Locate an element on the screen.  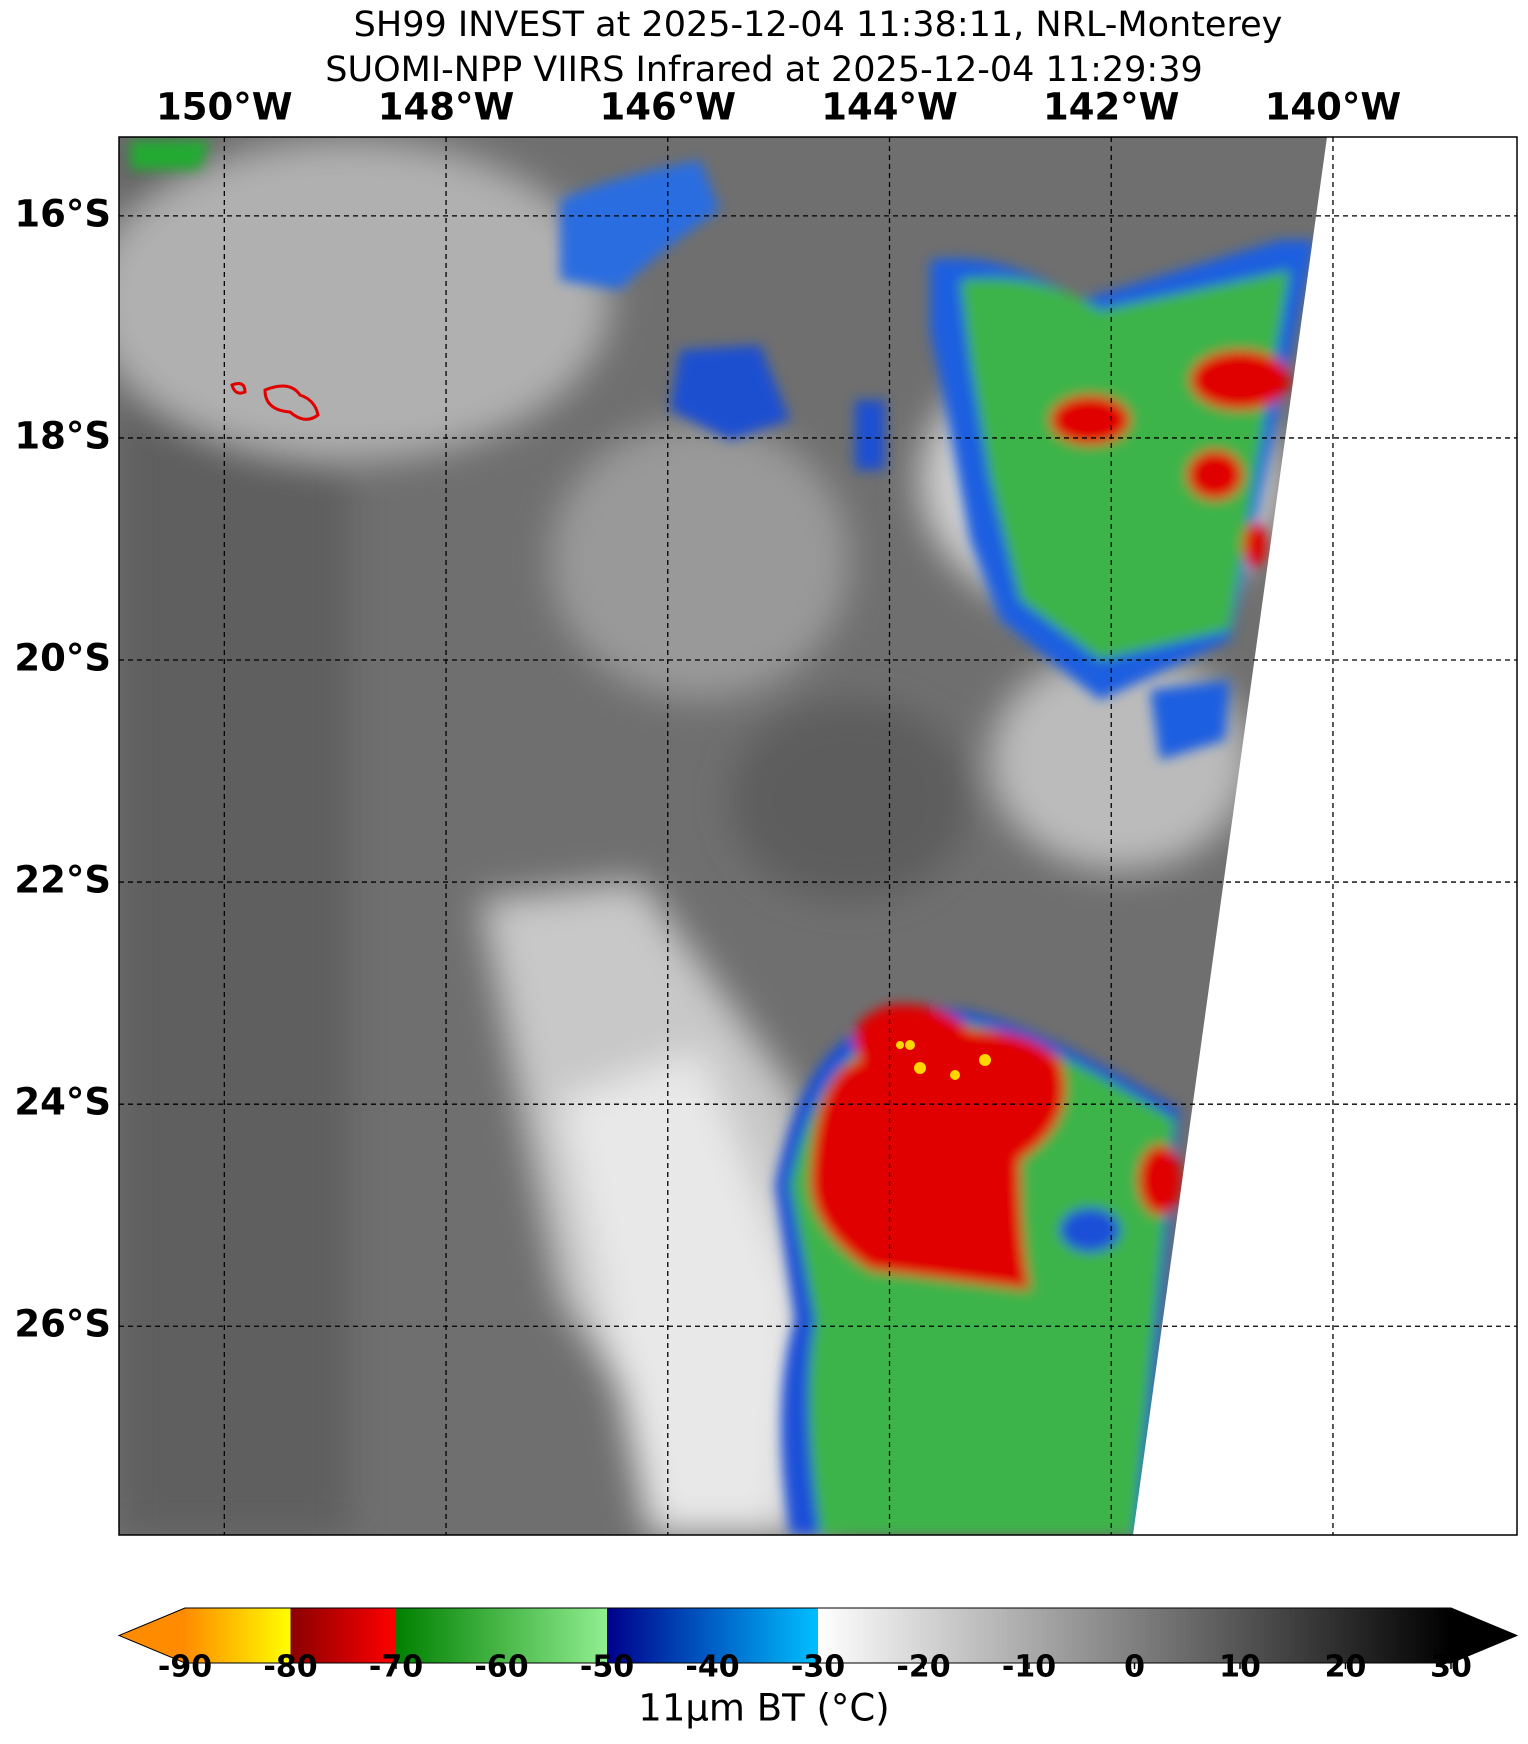
colorbar-tick-label: -90 is located at coordinates (185, 1667).